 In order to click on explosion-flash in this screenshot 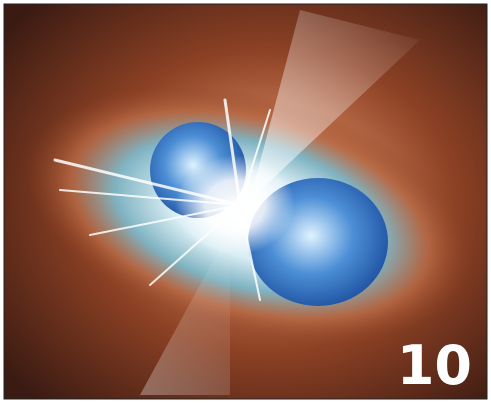, I will do `click(235, 205)`.